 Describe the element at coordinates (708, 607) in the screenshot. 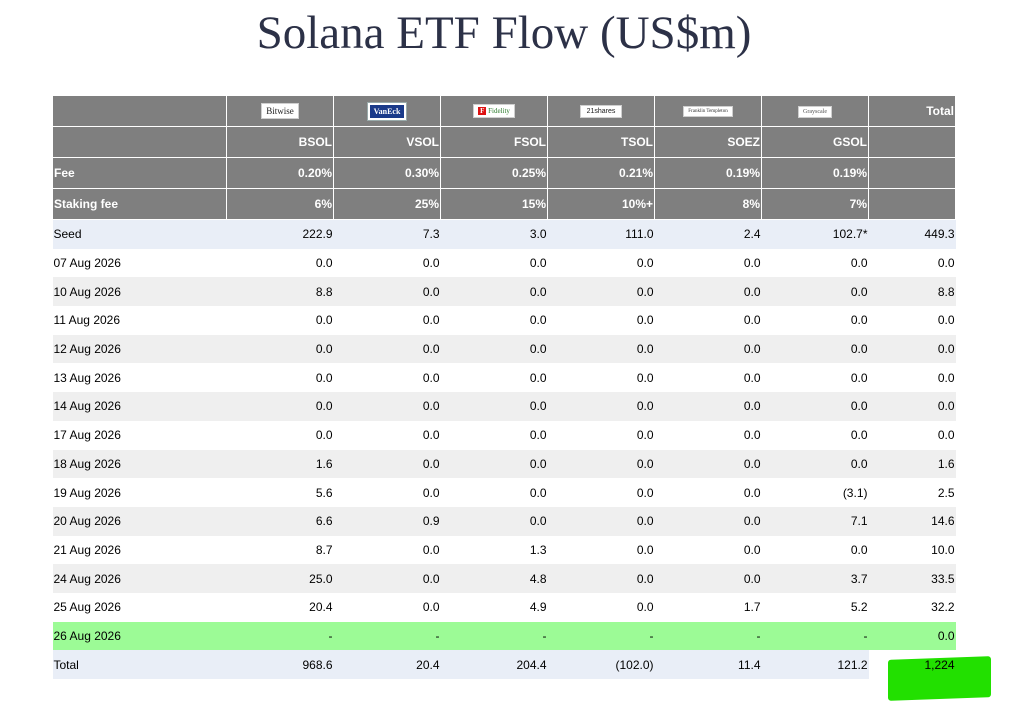

I see `flow-cell: 1.7` at that location.